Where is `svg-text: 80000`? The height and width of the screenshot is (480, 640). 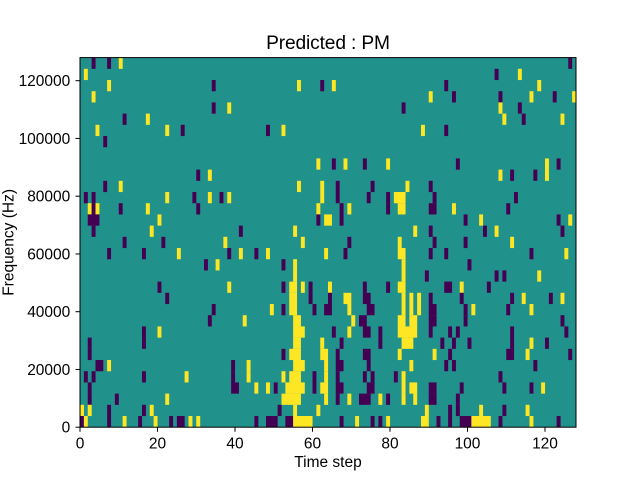
svg-text: 80000 is located at coordinates (48, 197).